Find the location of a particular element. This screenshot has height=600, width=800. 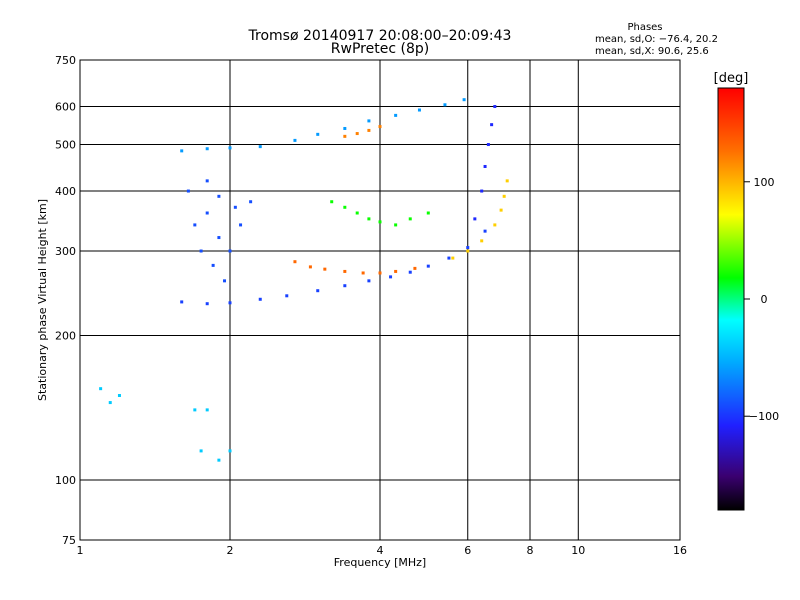

stats-line-o: mean, sd,O: −76.4, 20.2 is located at coordinates (656, 39).